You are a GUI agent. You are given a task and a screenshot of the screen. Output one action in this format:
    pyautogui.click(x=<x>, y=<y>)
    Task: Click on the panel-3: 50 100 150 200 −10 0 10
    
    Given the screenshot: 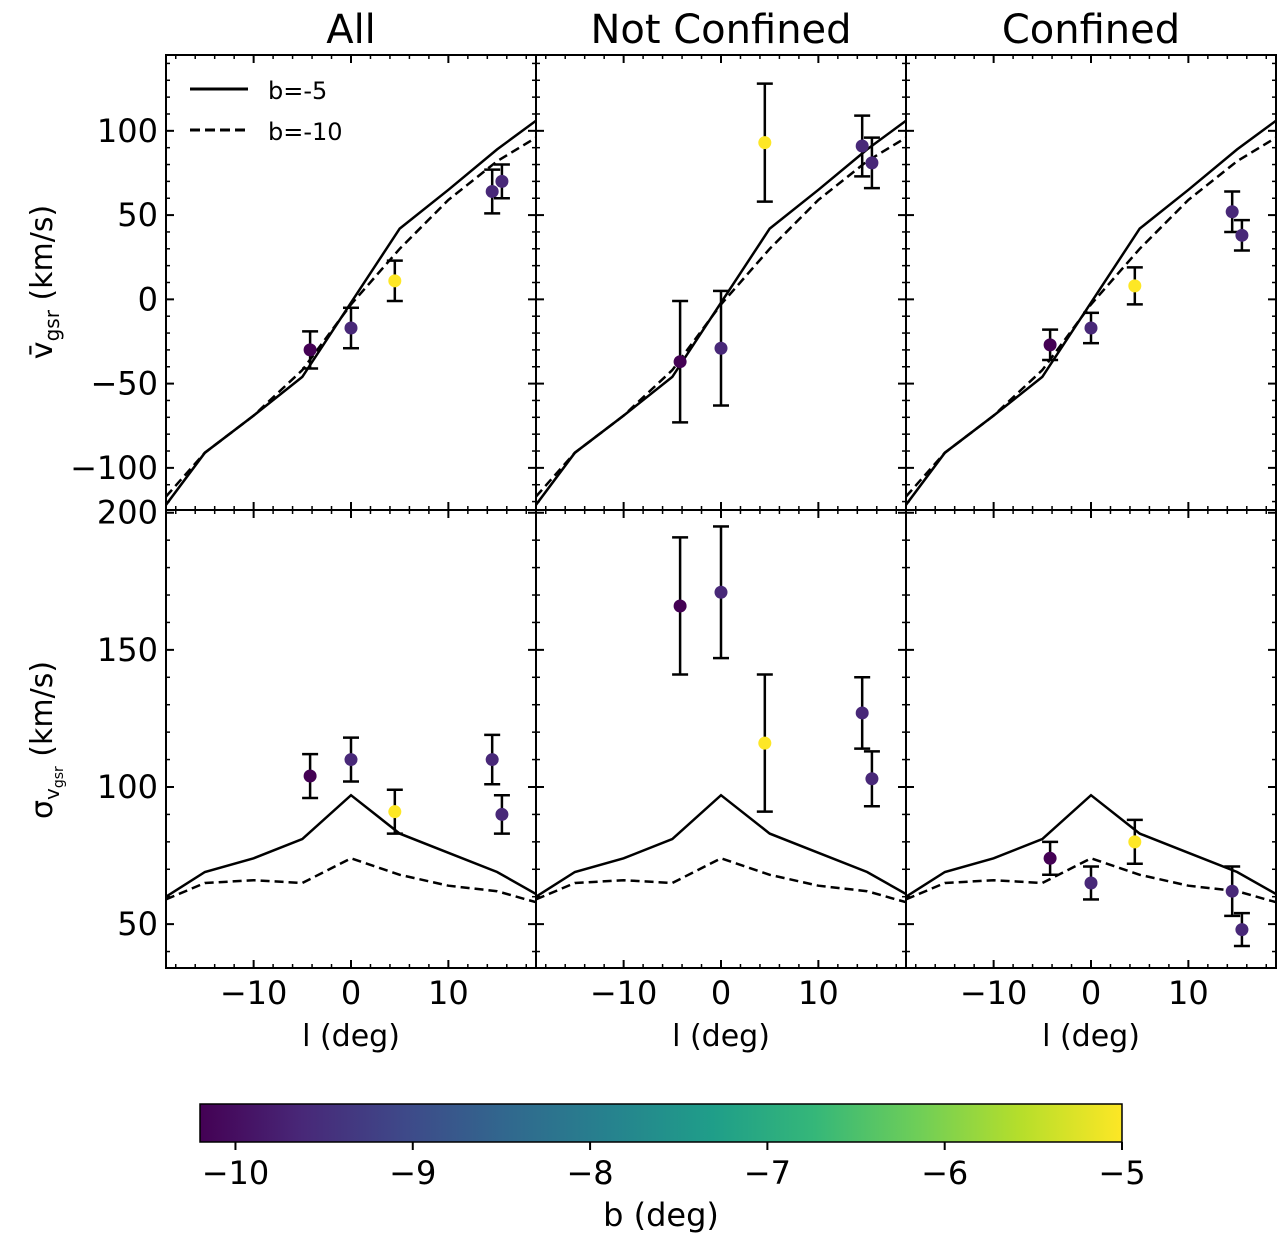 What is the action you would take?
    pyautogui.click(x=317, y=753)
    